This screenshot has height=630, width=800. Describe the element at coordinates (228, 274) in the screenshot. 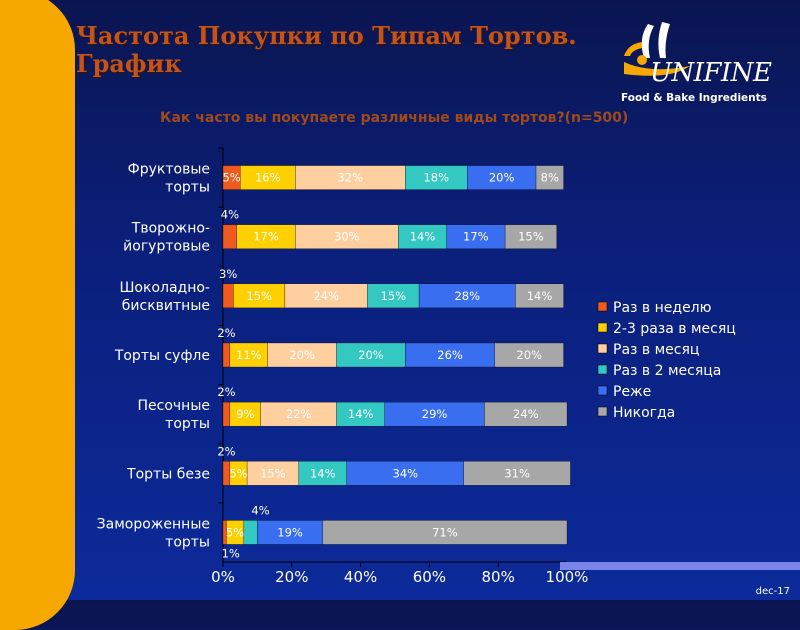

I see `bar-value-label: 3%` at that location.